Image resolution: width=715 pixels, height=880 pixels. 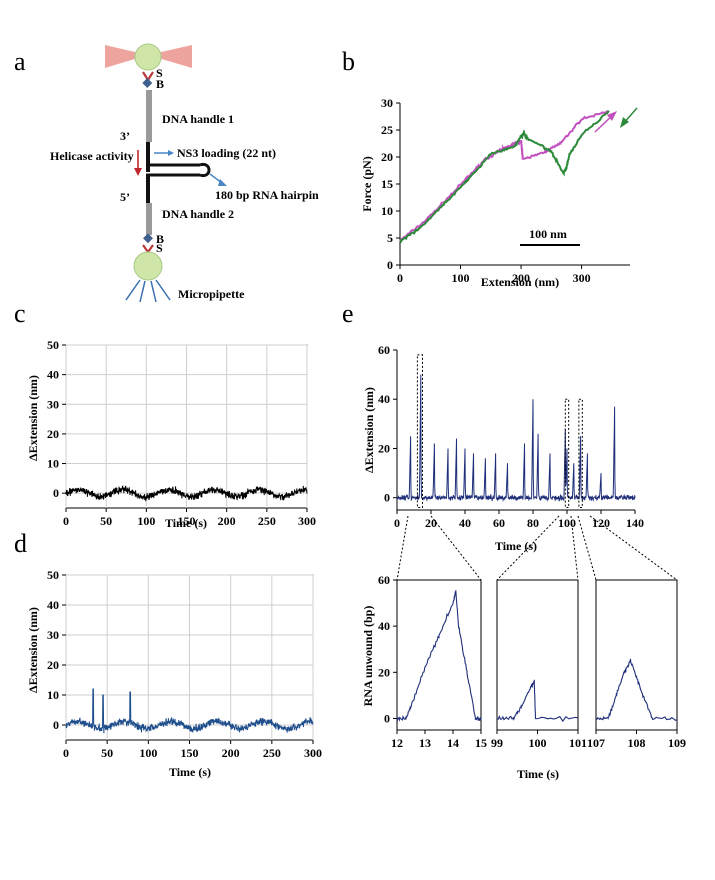 What do you see at coordinates (516, 438) in the screenshot?
I see `plot-e-series-trace` at bounding box center [516, 438].